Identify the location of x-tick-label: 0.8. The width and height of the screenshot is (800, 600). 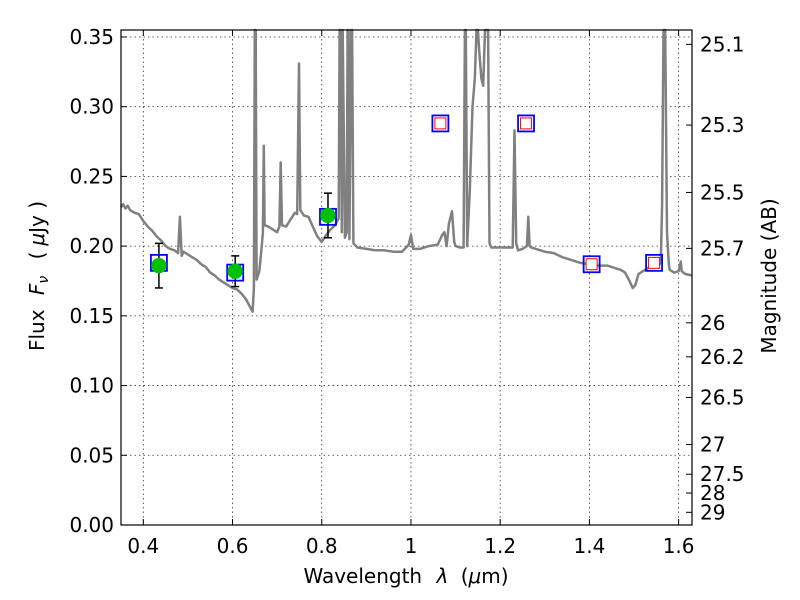
(322, 546).